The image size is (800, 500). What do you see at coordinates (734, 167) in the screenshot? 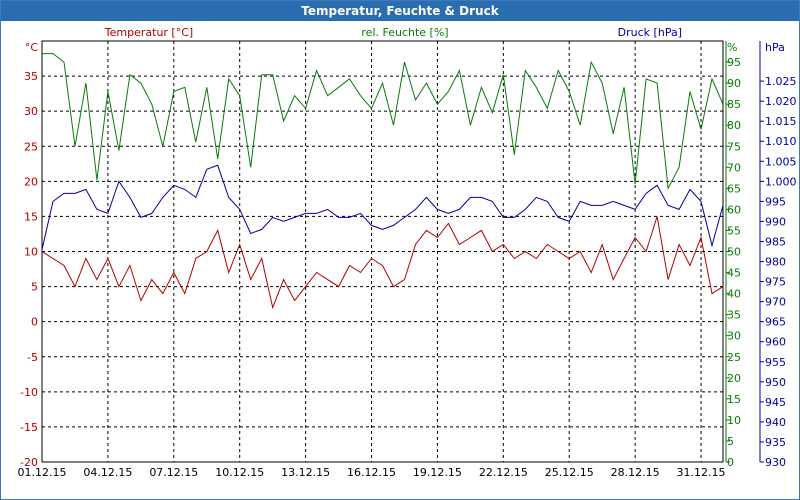
I see `humidity-tick-label: 70` at bounding box center [734, 167].